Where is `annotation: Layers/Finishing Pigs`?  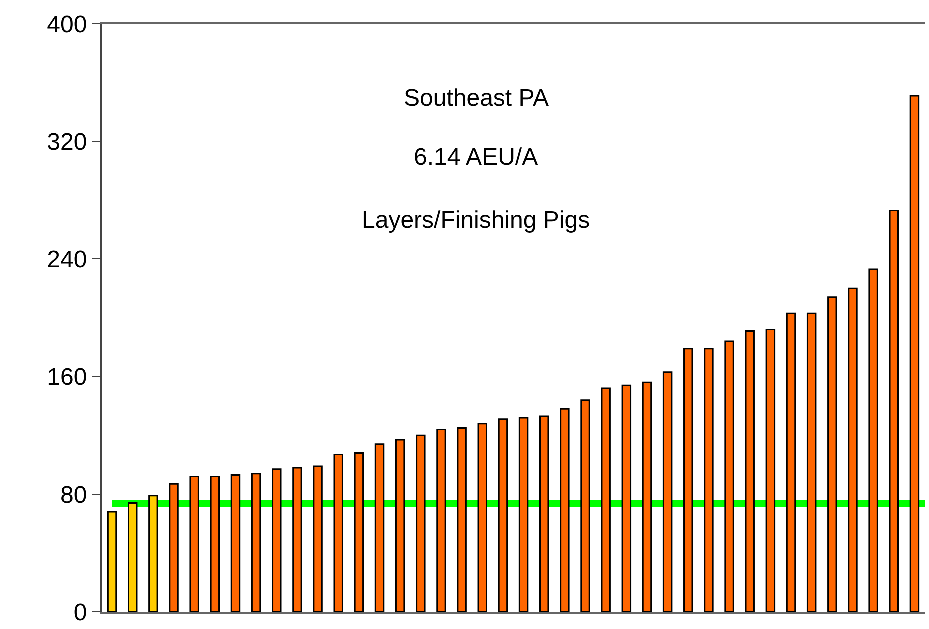
annotation: Layers/Finishing Pigs is located at coordinates (476, 220).